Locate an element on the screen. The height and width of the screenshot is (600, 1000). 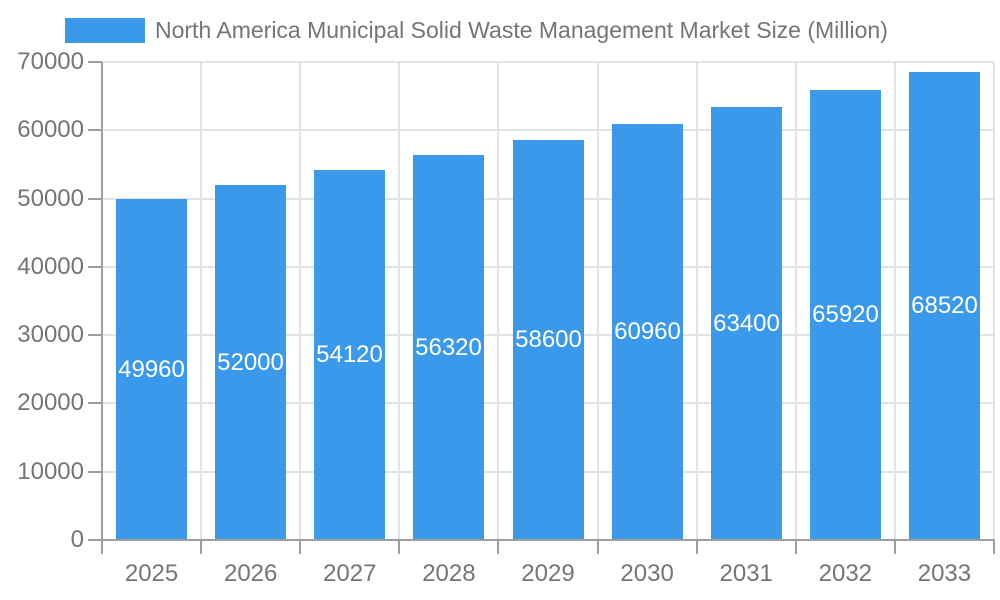
x-tick-label: 2030 is located at coordinates (647, 573).